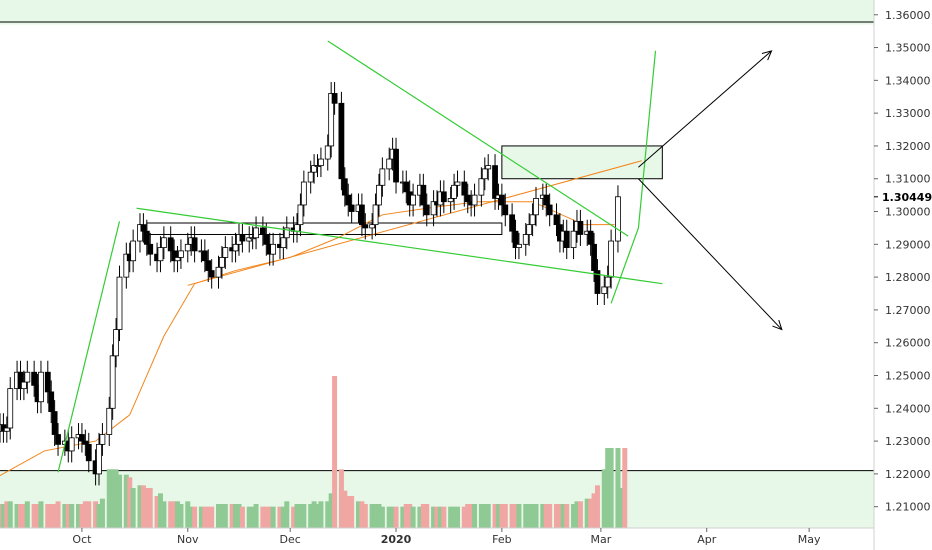  I want to click on y-tick-label: 1.24000, so click(908, 408).